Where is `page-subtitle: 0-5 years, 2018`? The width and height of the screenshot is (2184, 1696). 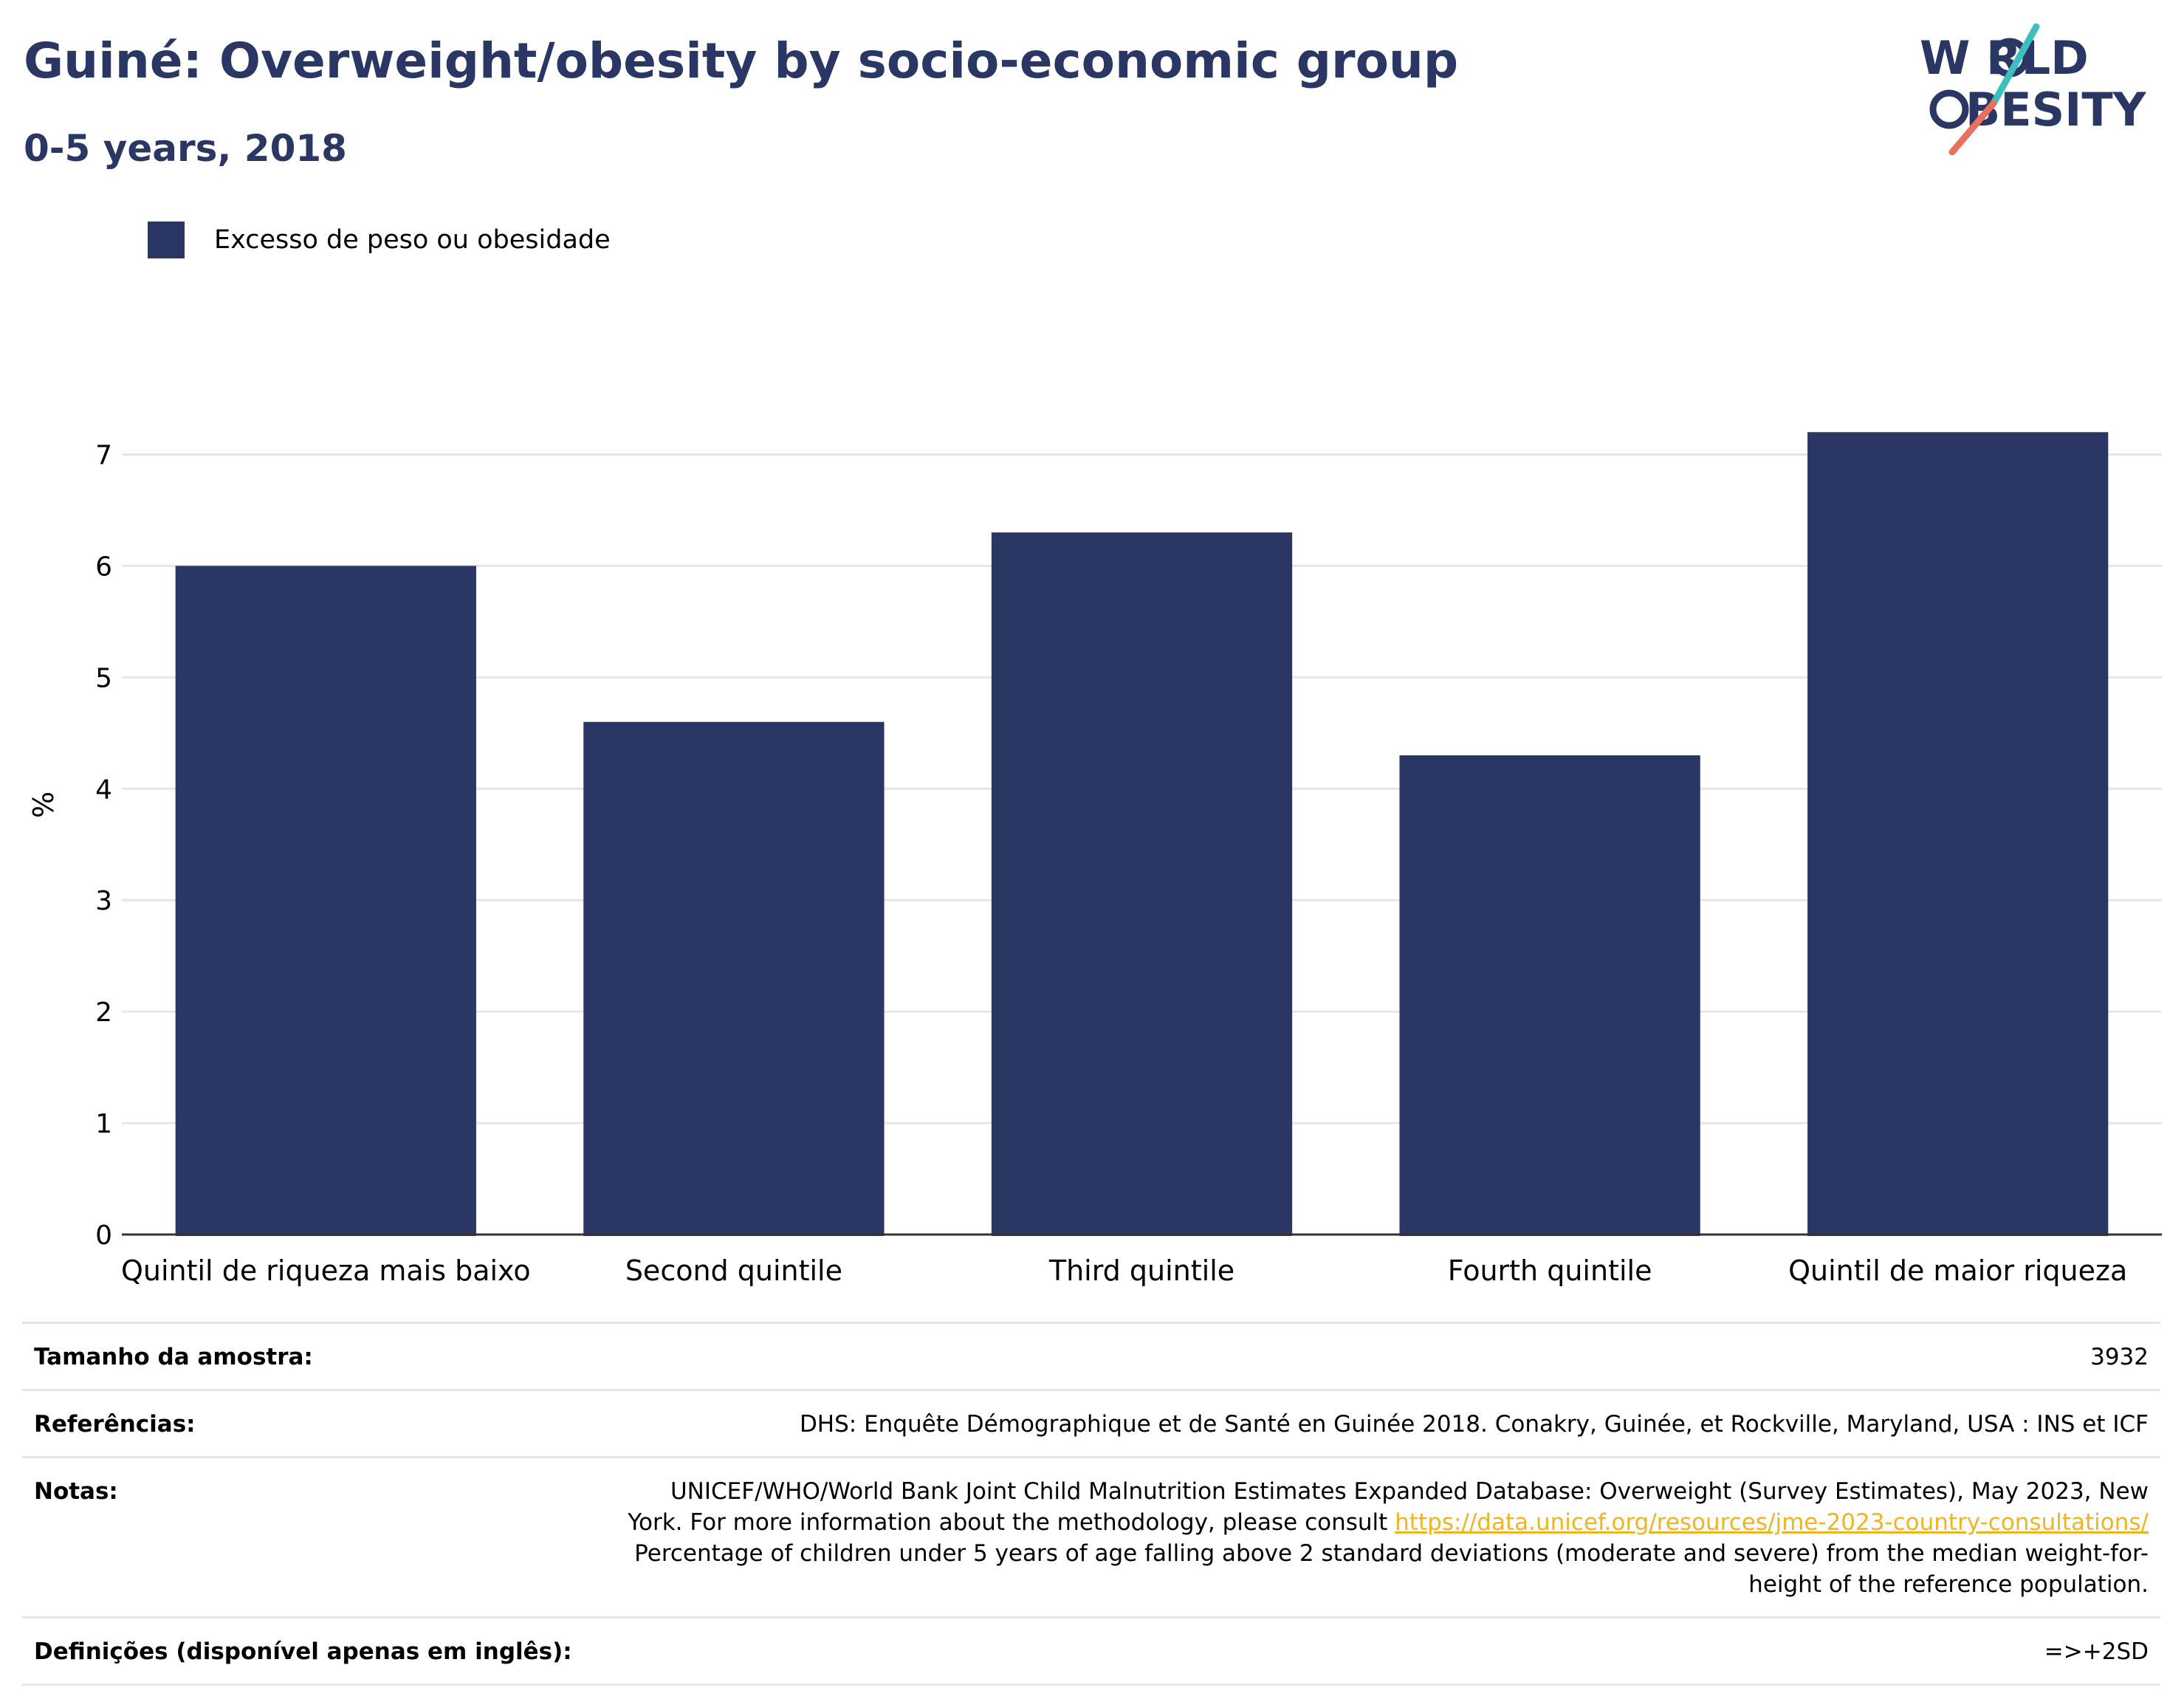
page-subtitle: 0-5 years, 2018 is located at coordinates (186, 148).